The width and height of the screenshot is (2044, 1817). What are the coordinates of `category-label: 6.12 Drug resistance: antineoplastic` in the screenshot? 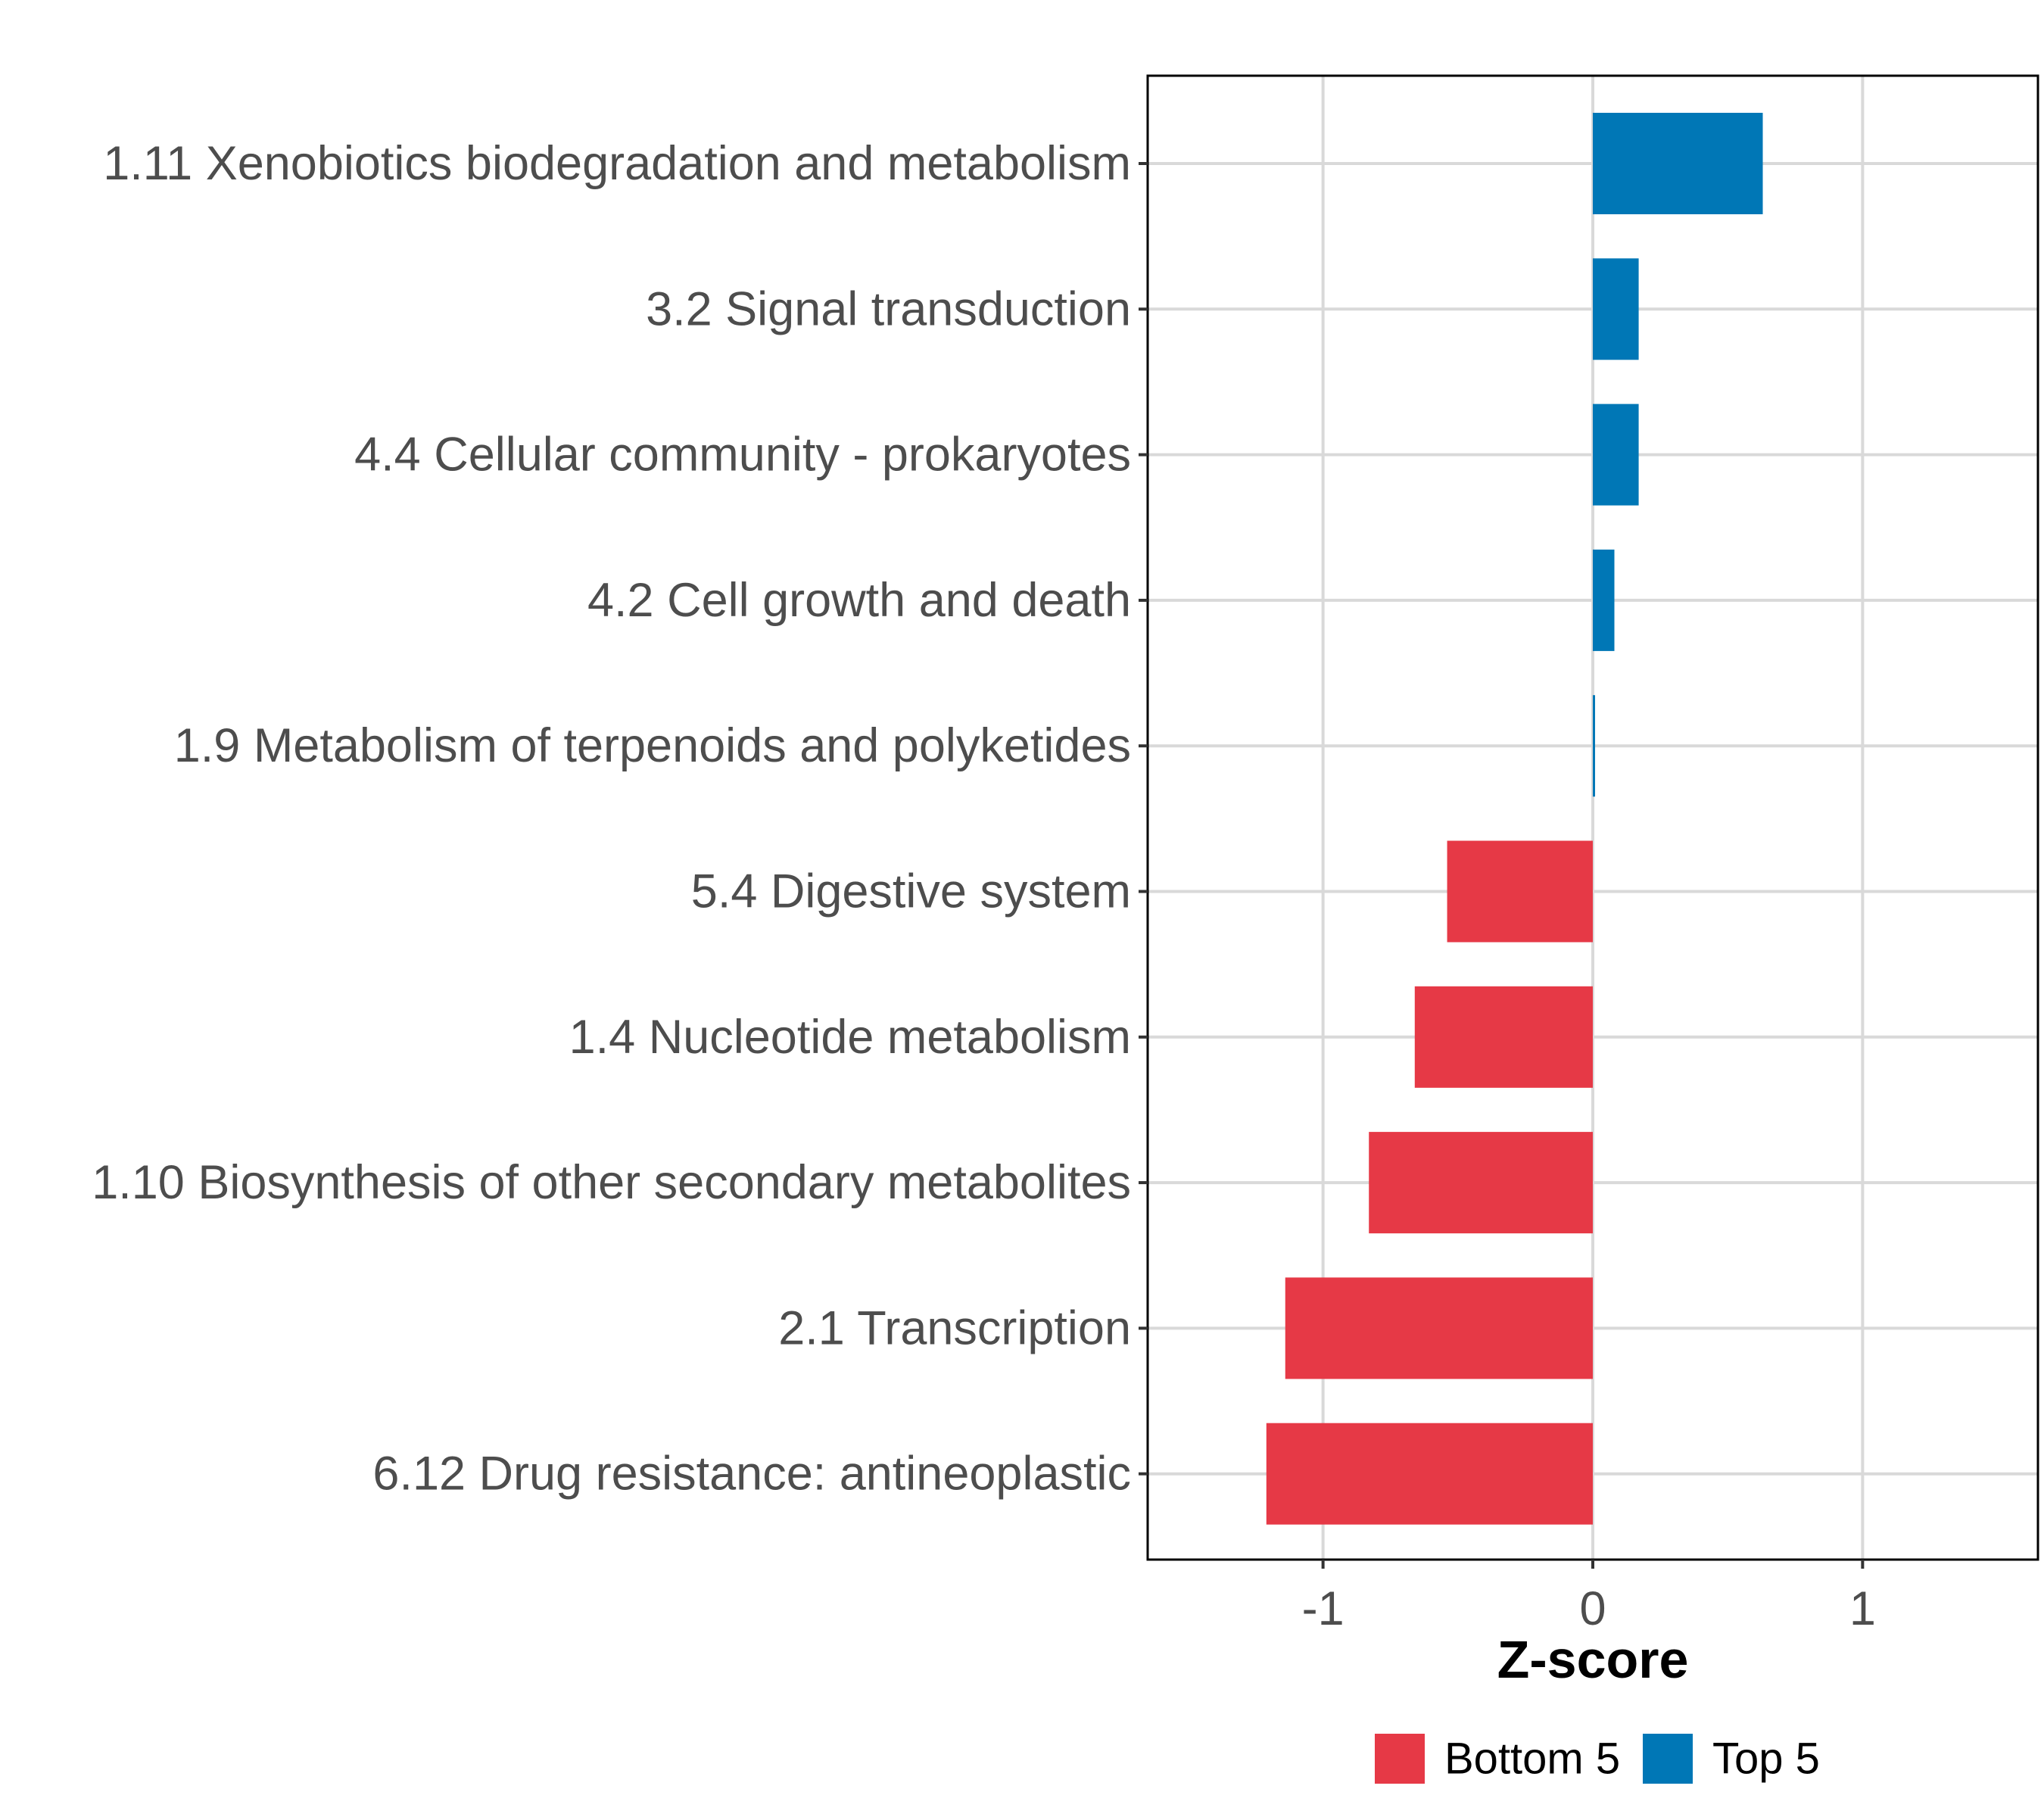 It's located at (751, 1474).